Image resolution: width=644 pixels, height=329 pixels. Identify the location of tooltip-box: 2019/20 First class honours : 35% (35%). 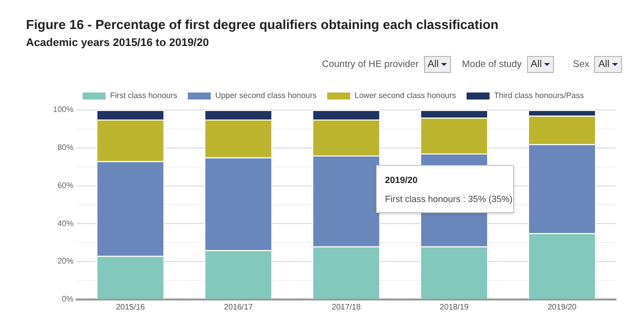
(445, 189).